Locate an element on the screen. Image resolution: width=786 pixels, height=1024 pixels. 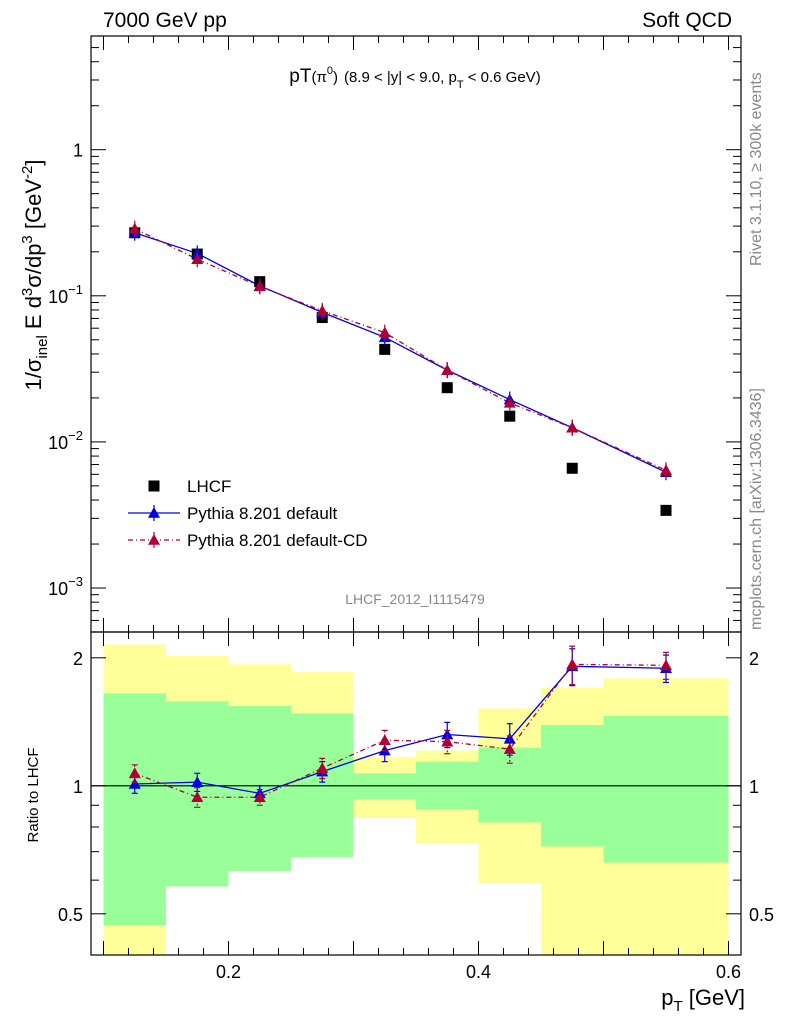
ylabel-sub: inel is located at coordinates (42, 346).